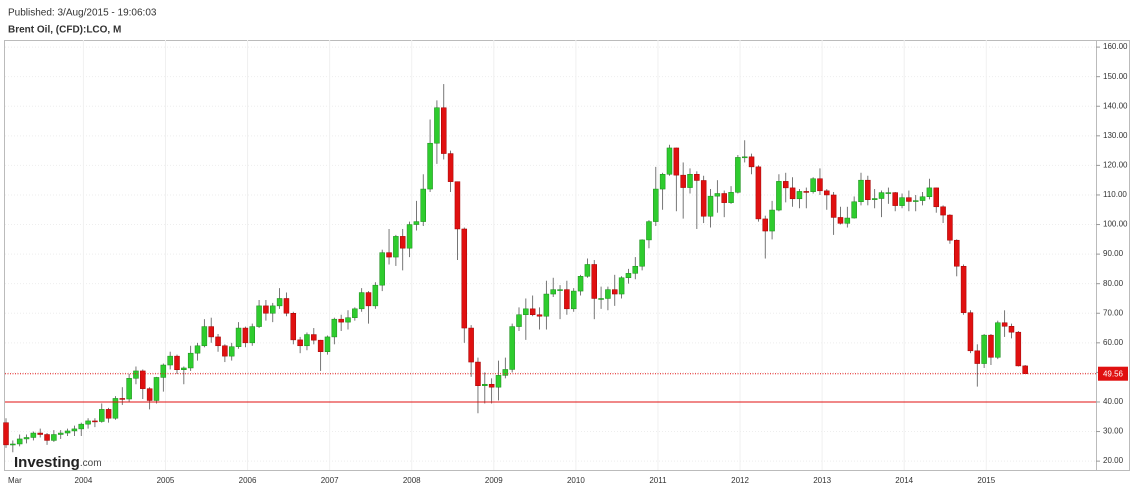 The width and height of the screenshot is (1135, 494). I want to click on x-tick-label: 2010, so click(576, 480).